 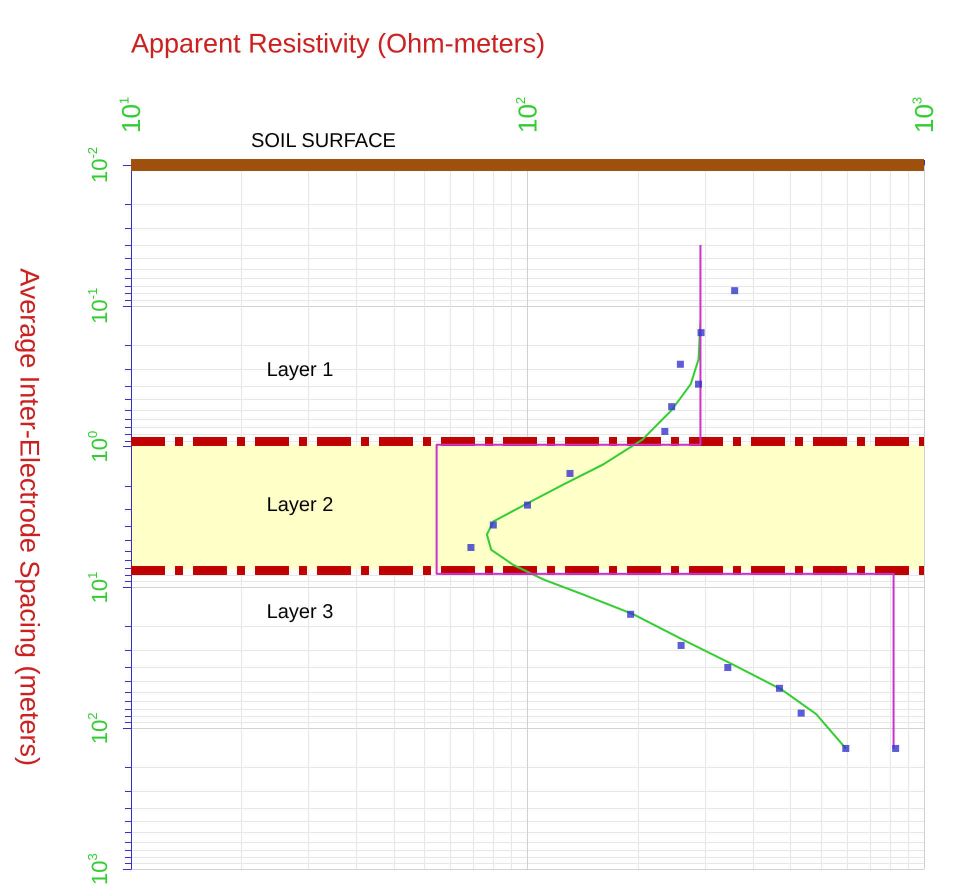 What do you see at coordinates (300, 612) in the screenshot?
I see `annotation: Layer 3` at bounding box center [300, 612].